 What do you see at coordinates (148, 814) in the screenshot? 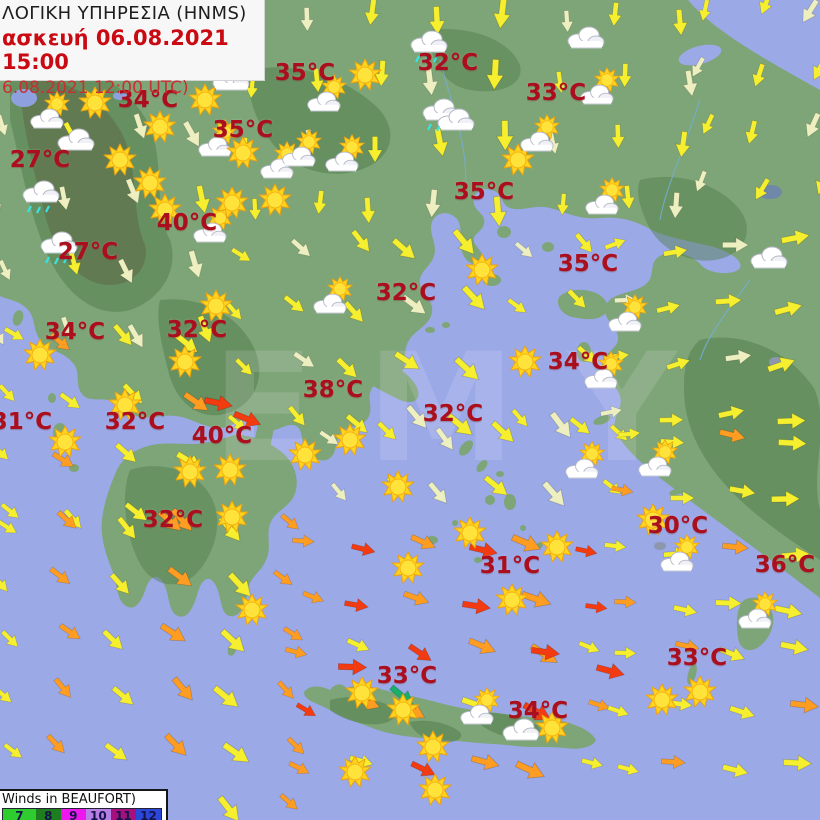
I see `legend-beaufort-12: 12` at bounding box center [148, 814].